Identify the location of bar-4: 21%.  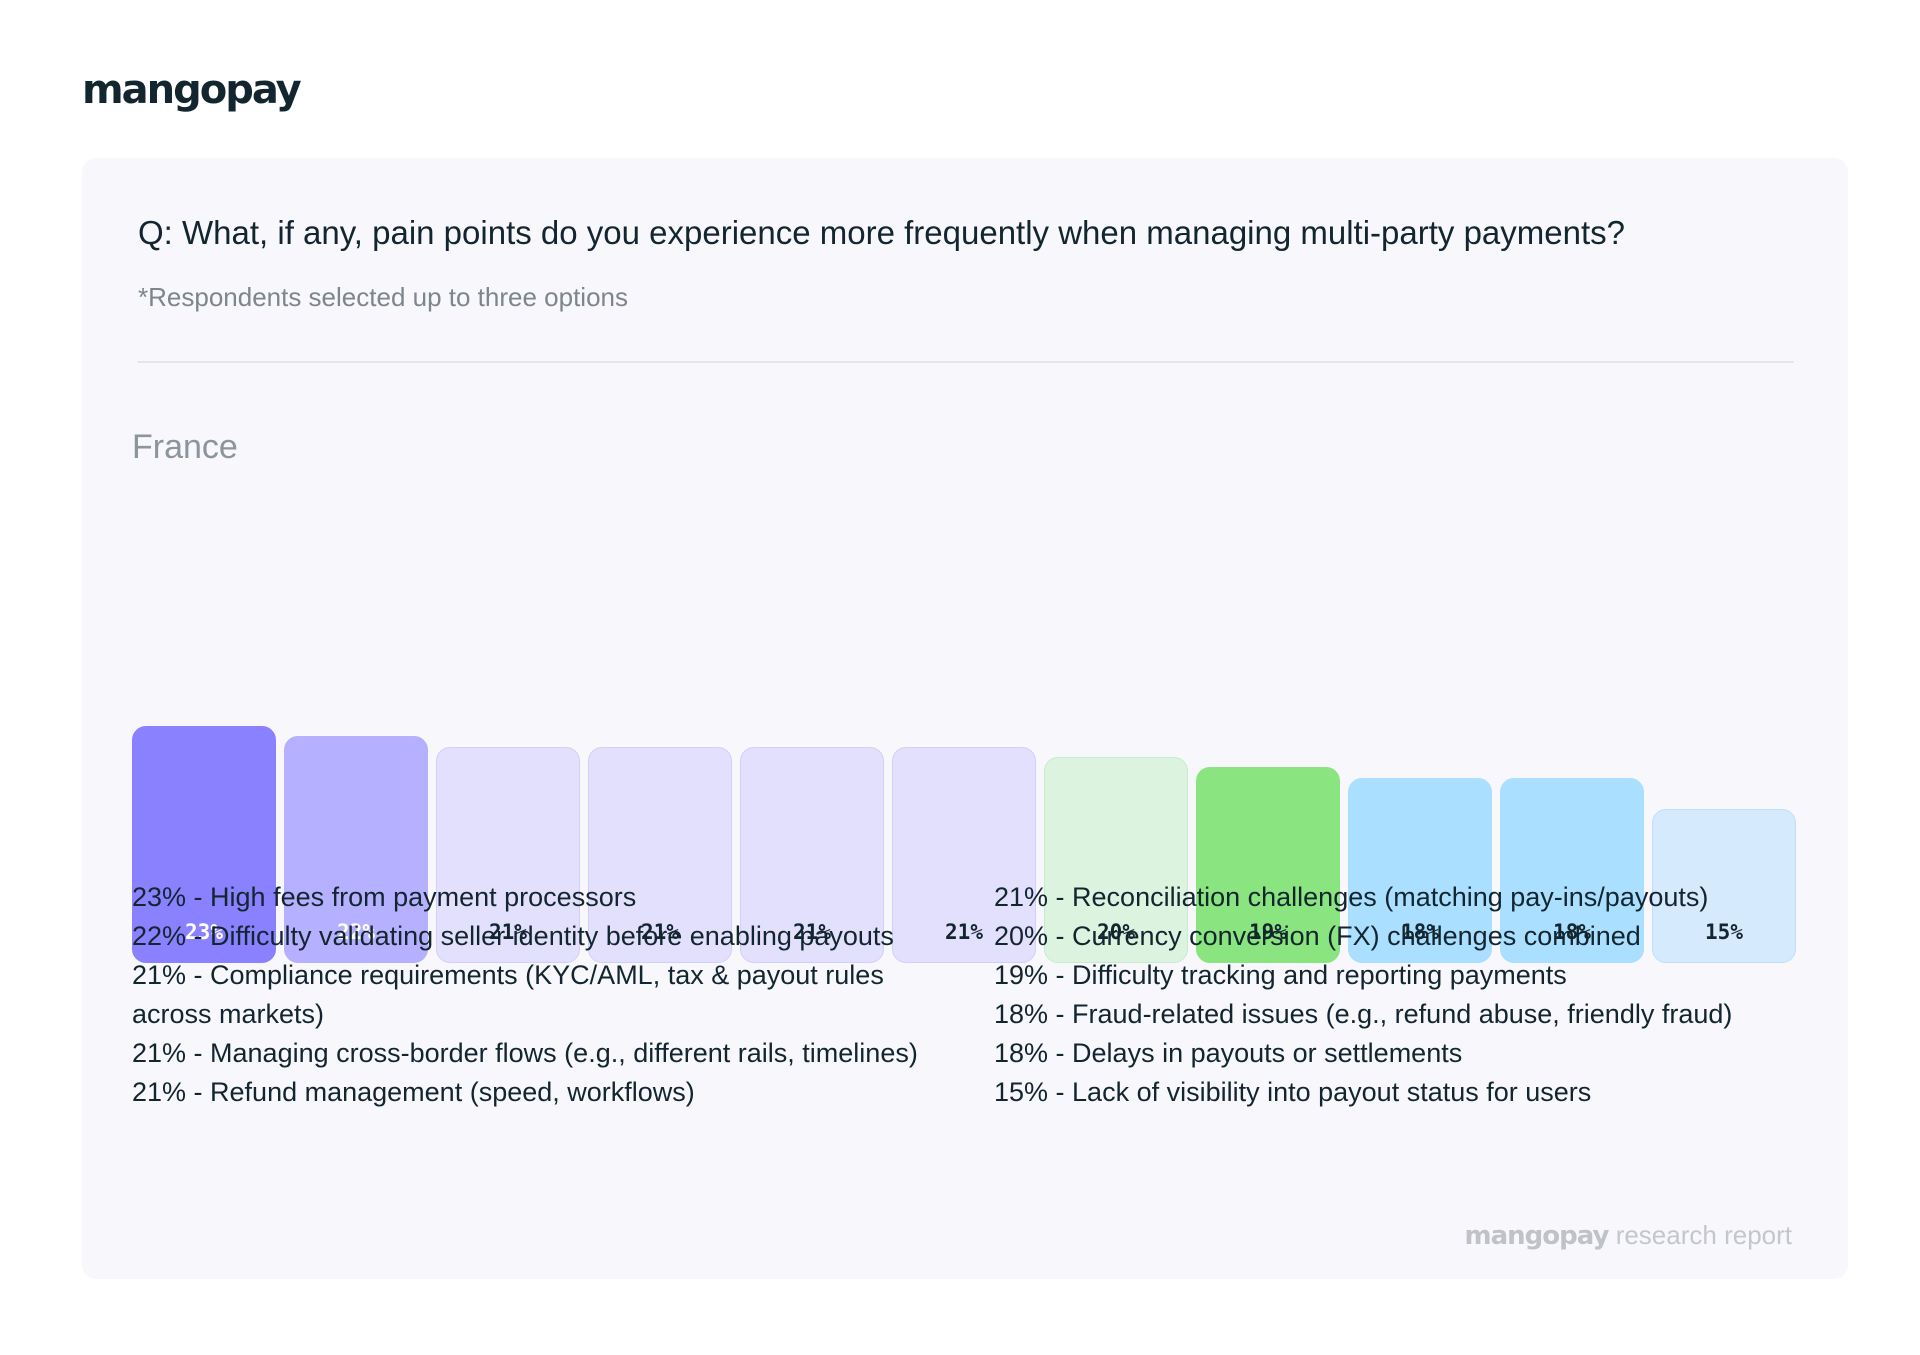
(660, 854).